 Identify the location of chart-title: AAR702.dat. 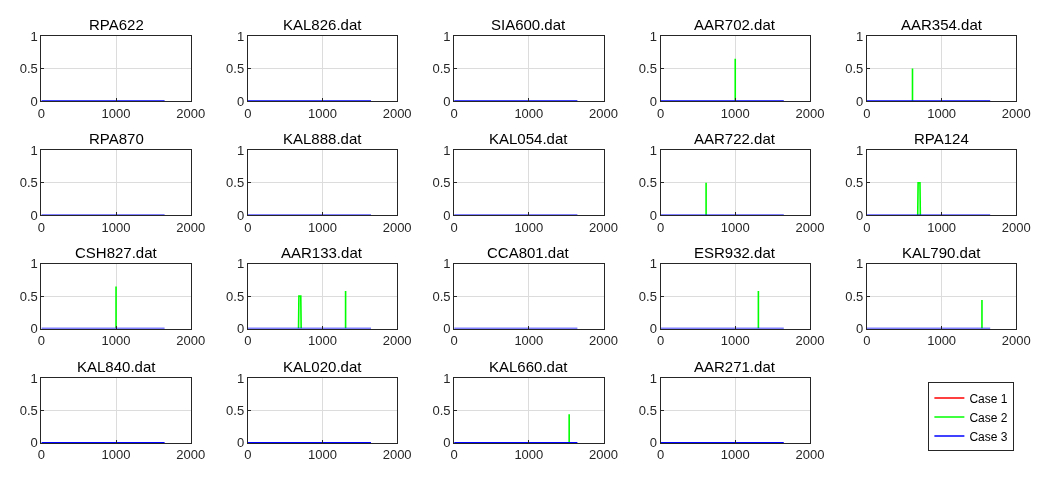
(735, 24).